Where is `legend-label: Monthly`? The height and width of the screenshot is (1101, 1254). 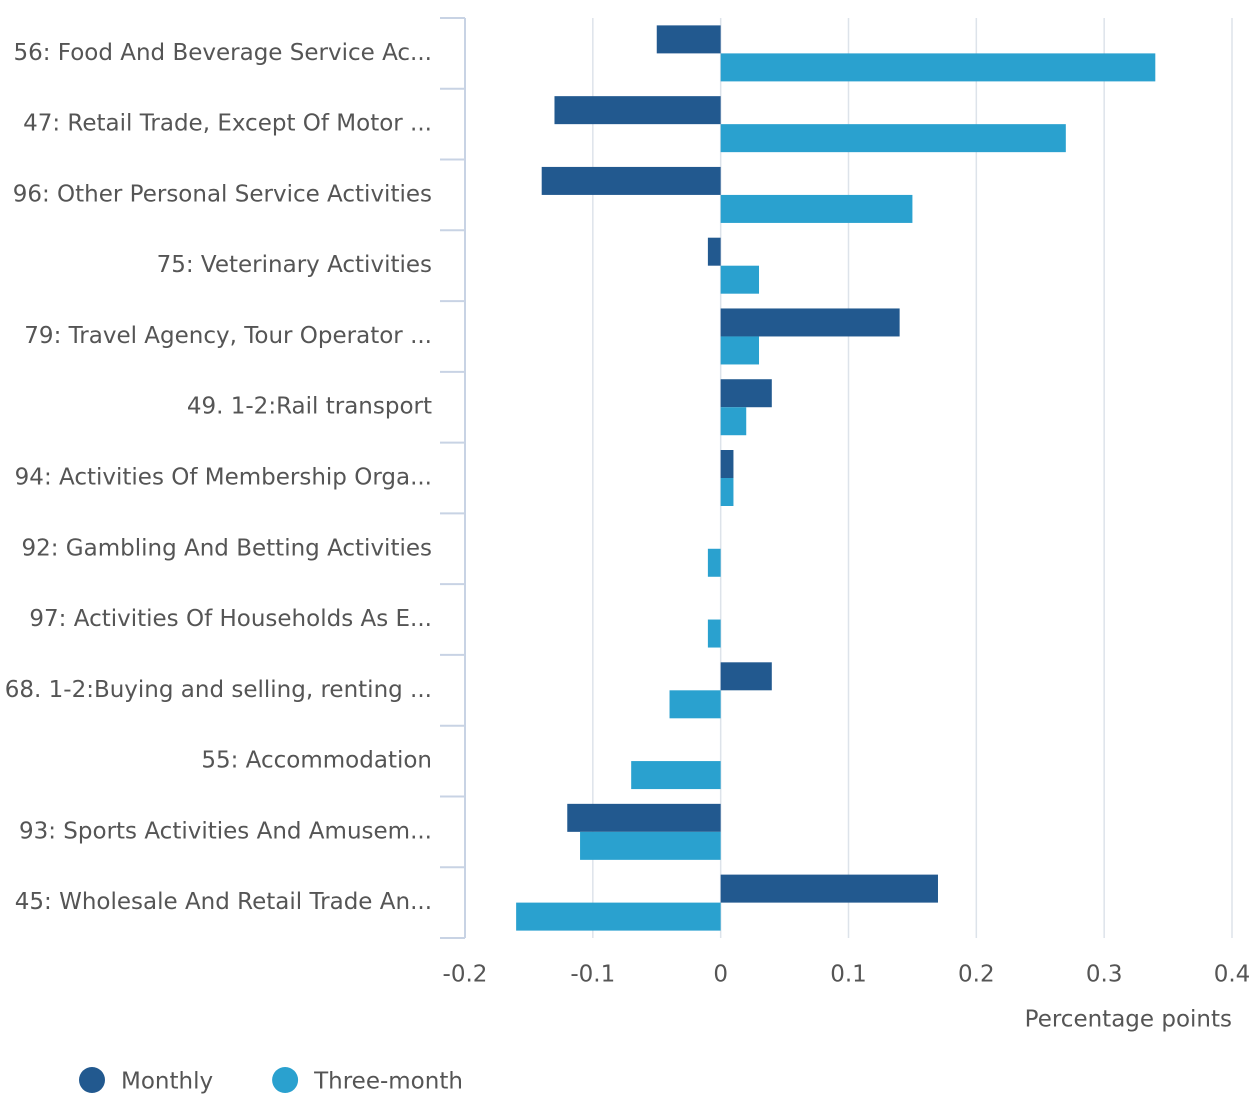 legend-label: Monthly is located at coordinates (167, 1082).